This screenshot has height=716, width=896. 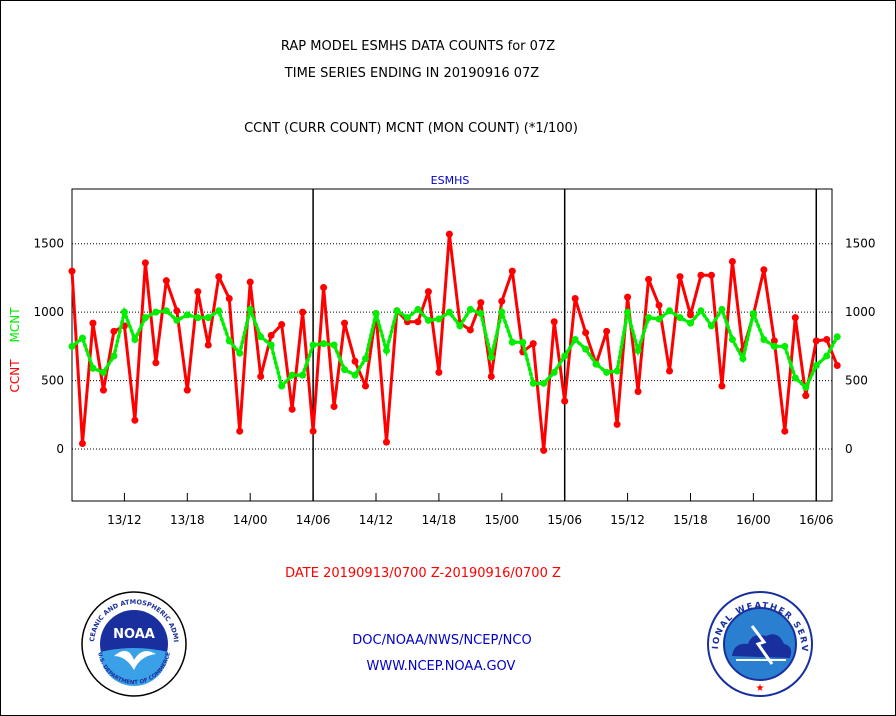 What do you see at coordinates (187, 520) in the screenshot?
I see `x-tick-label: 13/18` at bounding box center [187, 520].